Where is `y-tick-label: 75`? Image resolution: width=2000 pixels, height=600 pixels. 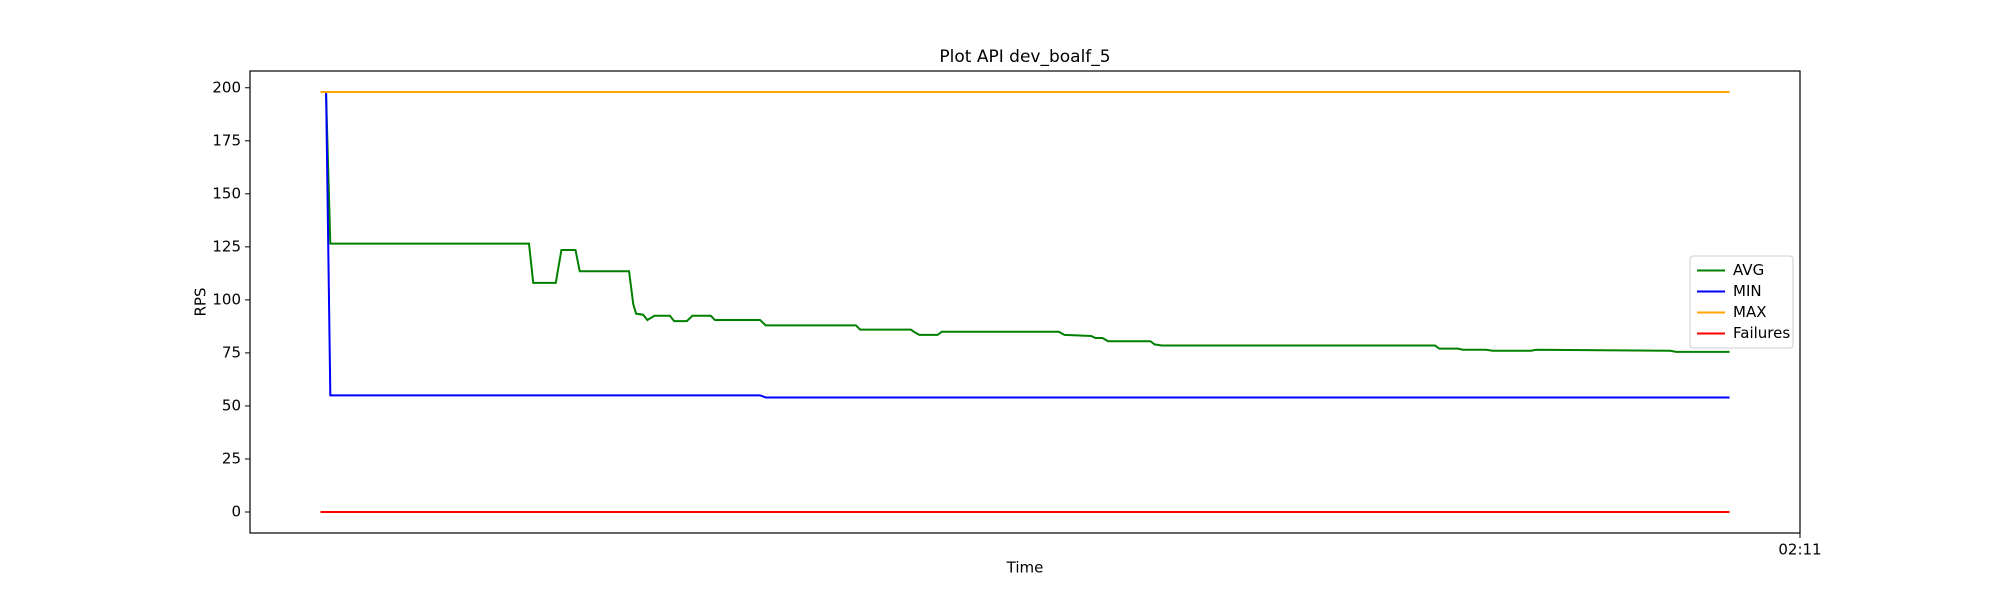 y-tick-label: 75 is located at coordinates (231, 352).